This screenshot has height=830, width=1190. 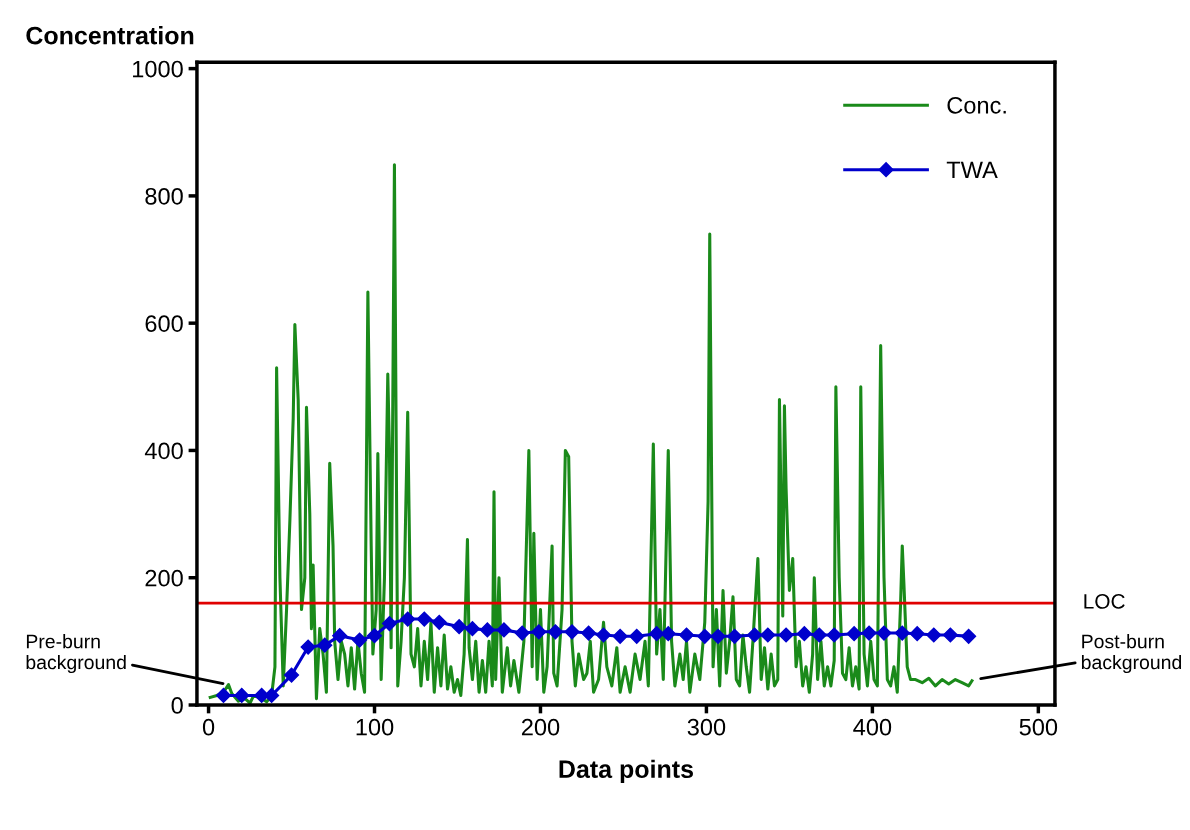 What do you see at coordinates (375, 727) in the screenshot?
I see `x-tick-label: 100` at bounding box center [375, 727].